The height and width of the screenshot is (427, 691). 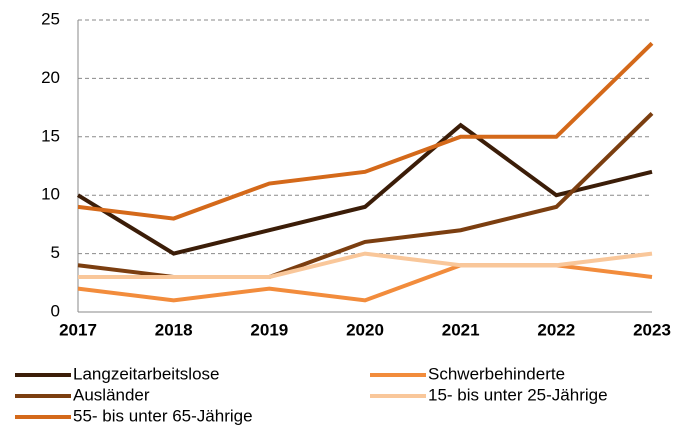 I want to click on legend-label: 55- bis unter 65-Jährige, so click(x=163, y=415).